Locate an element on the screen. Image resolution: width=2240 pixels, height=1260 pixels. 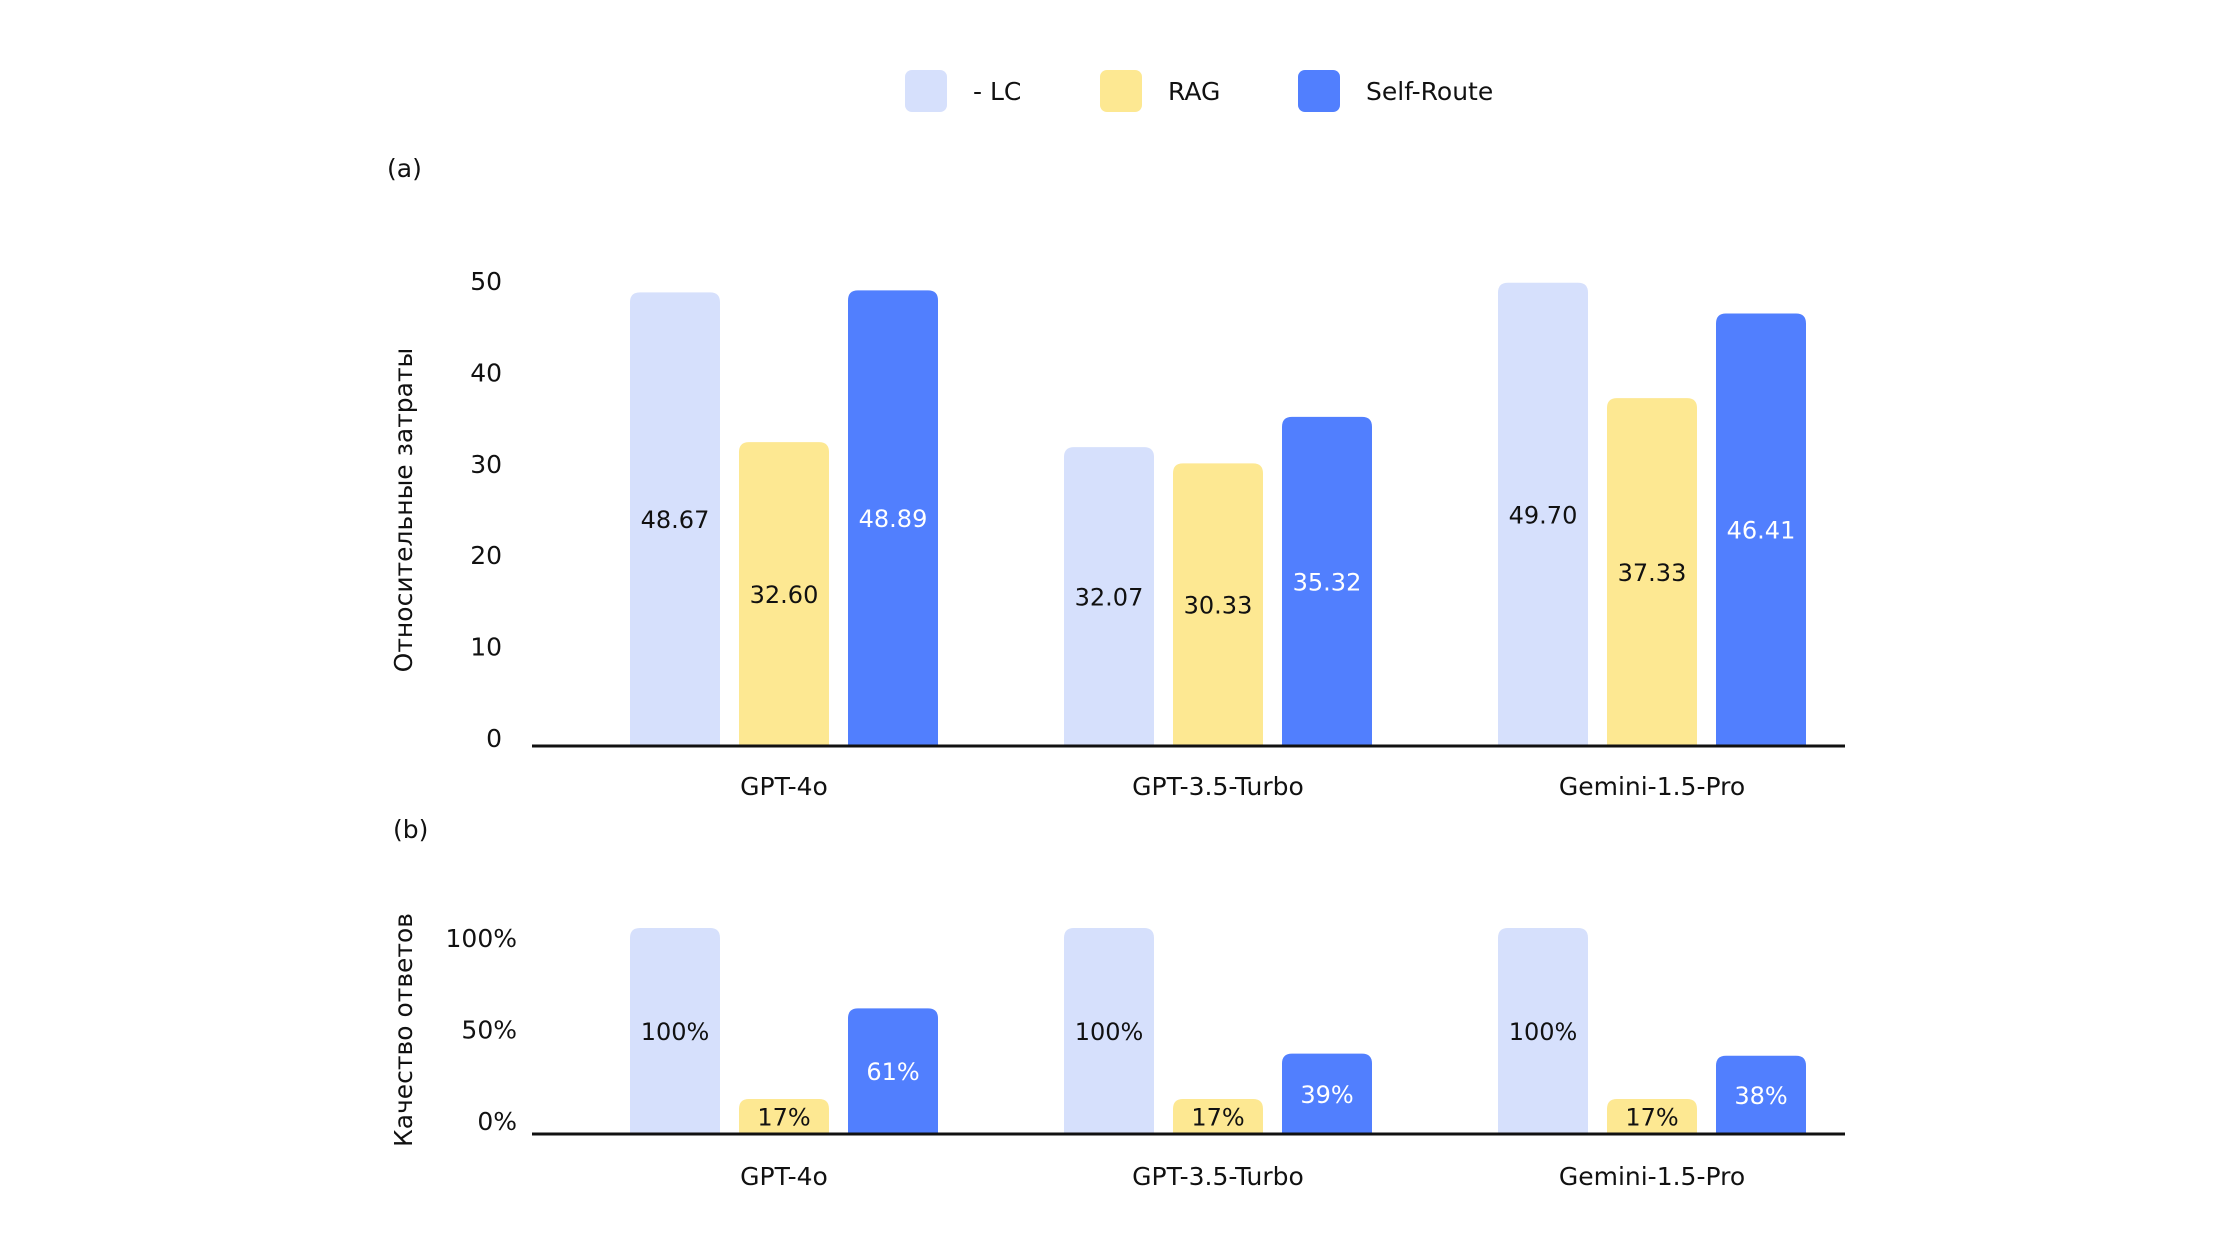
y-tick-label: 50 is located at coordinates (486, 281).